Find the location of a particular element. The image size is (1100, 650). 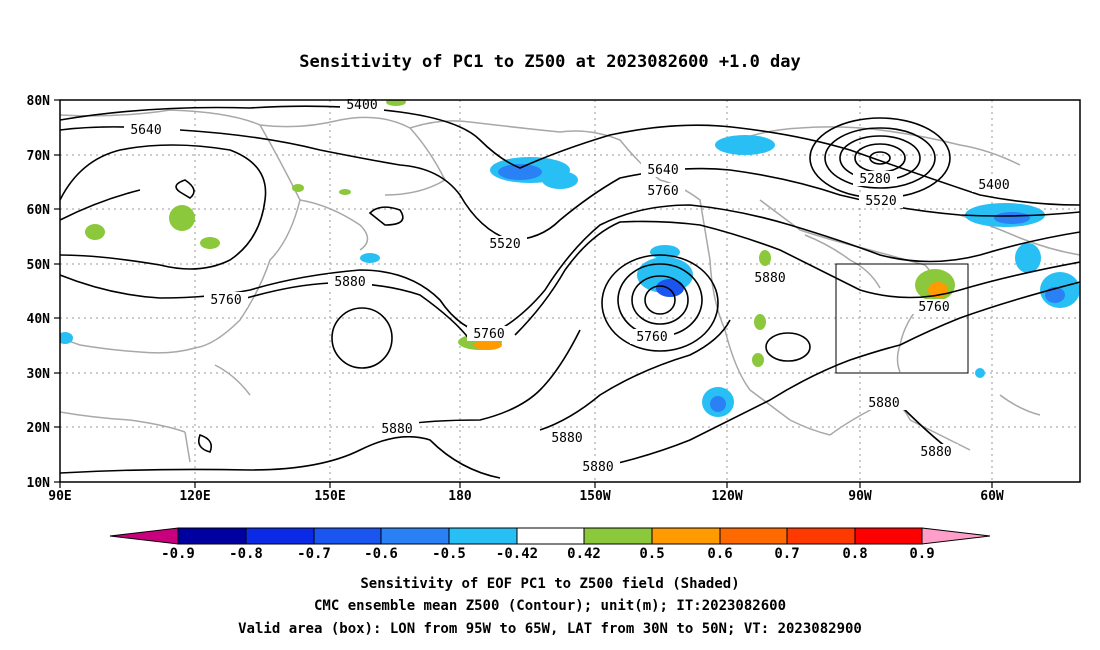

colorbar-label: 0.5 is located at coordinates (651, 554).